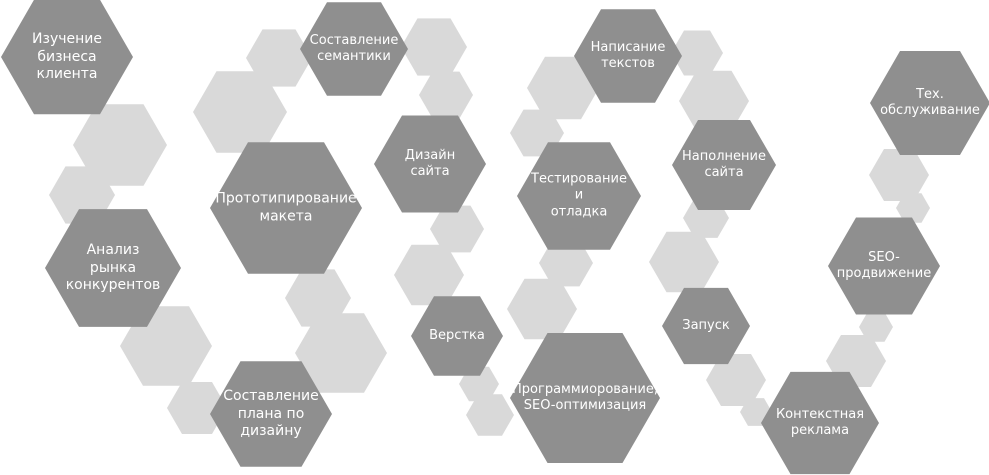  I want to click on step-programming-hexagon, so click(585, 398).